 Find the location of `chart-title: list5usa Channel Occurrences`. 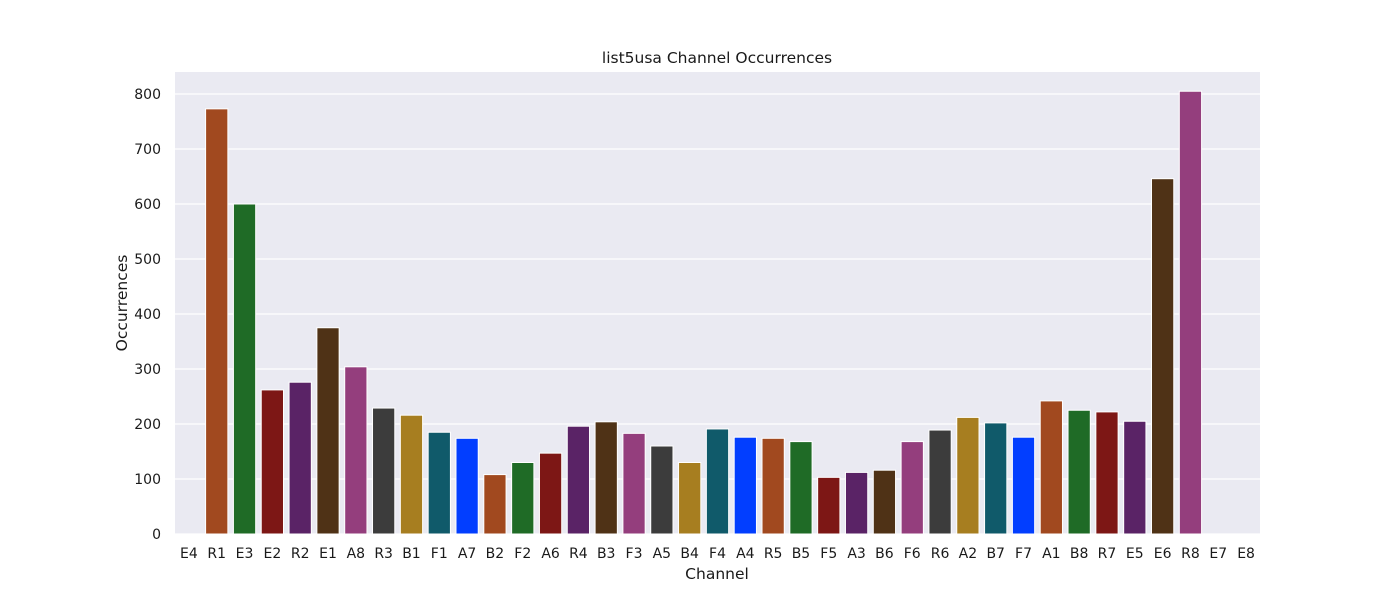

chart-title: list5usa Channel Occurrences is located at coordinates (717, 58).